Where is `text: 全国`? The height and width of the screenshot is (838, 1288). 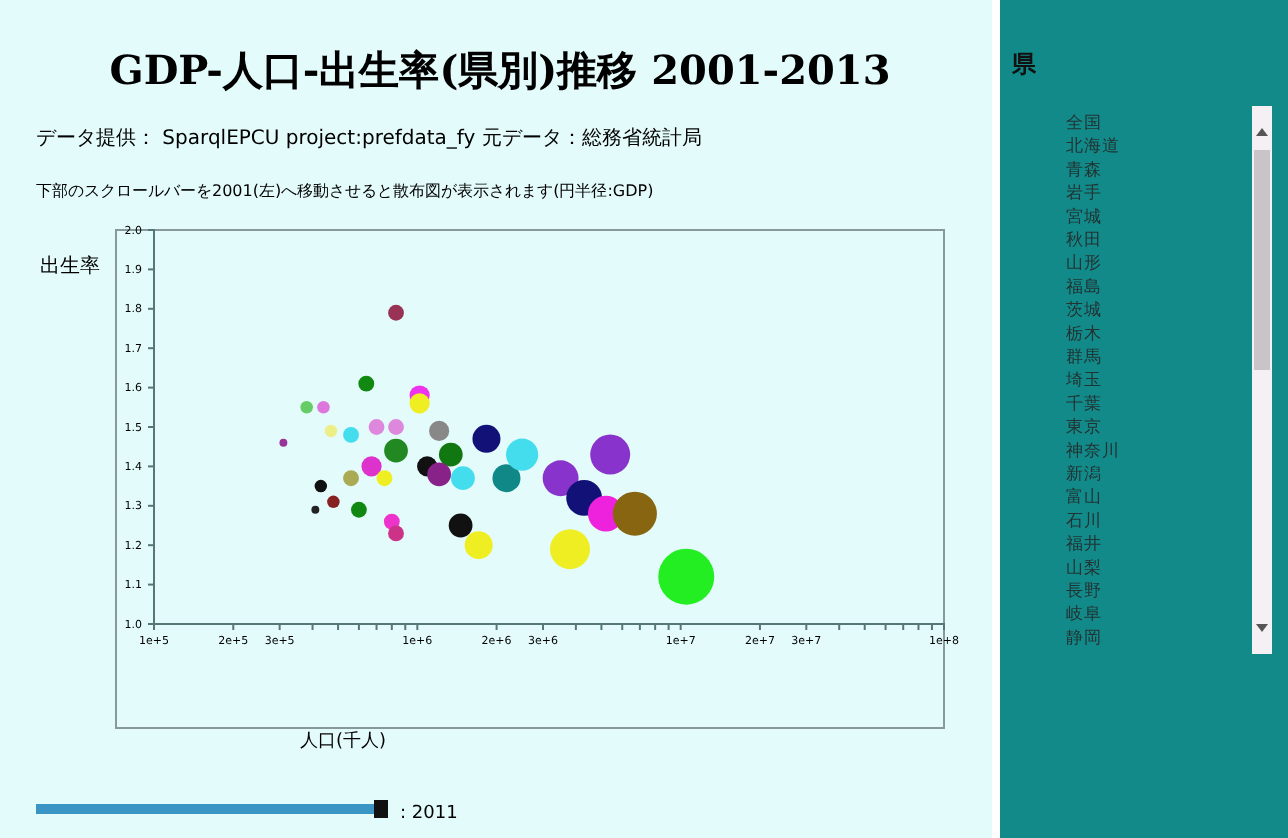
text: 全国 is located at coordinates (1084, 123).